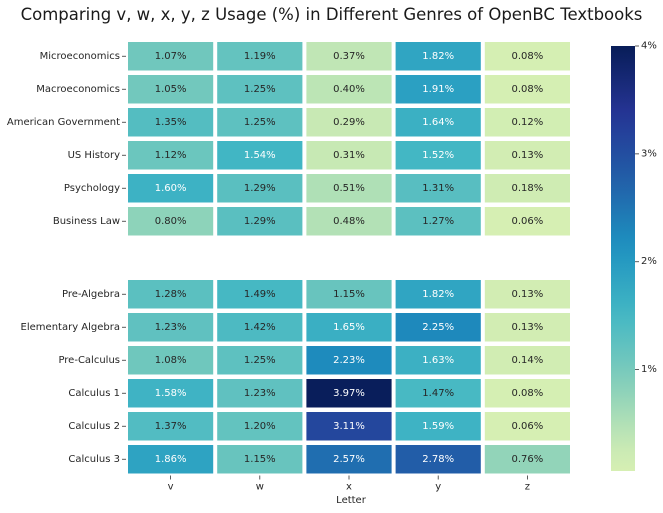 This screenshot has width=663, height=513. Describe the element at coordinates (94, 459) in the screenshot. I see `row-label: Calculus 3` at that location.